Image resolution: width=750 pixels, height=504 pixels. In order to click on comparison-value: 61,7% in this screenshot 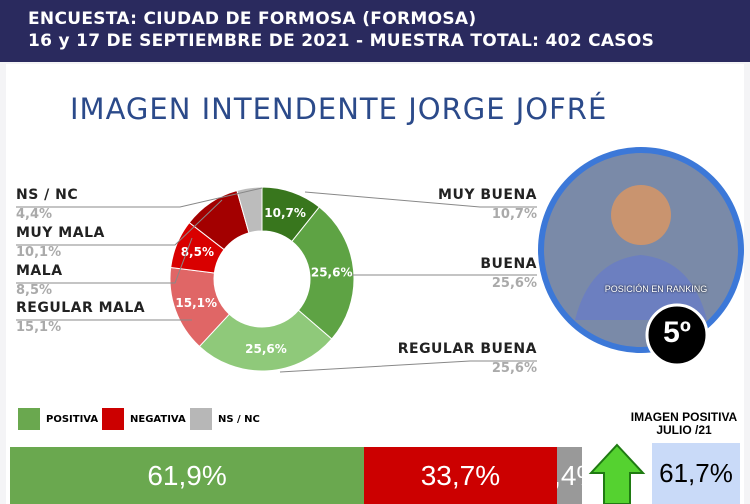, I will do `click(696, 473)`.